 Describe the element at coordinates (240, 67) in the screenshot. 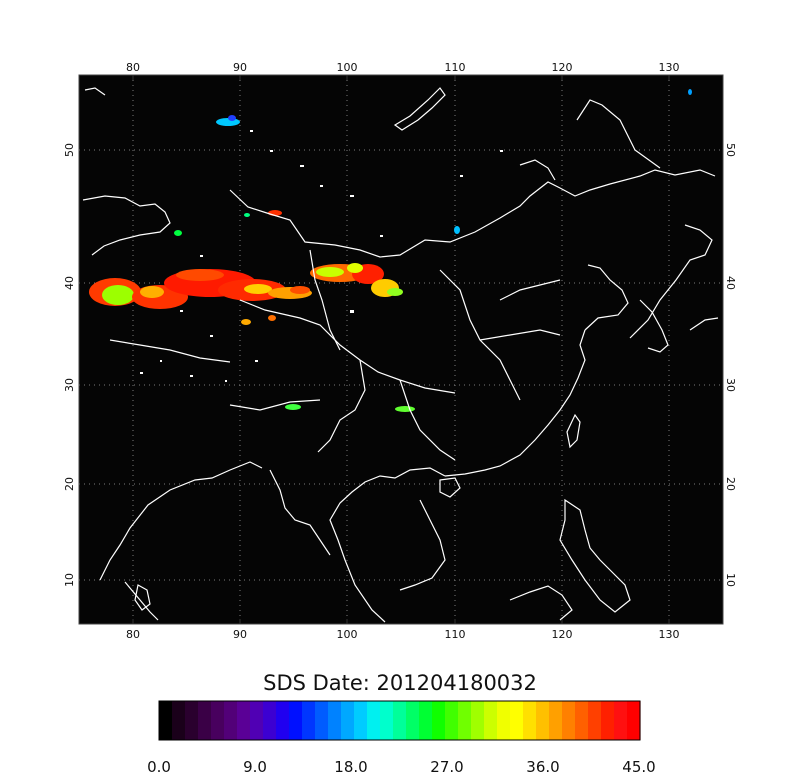

I see `lon-tick-top: 90` at that location.